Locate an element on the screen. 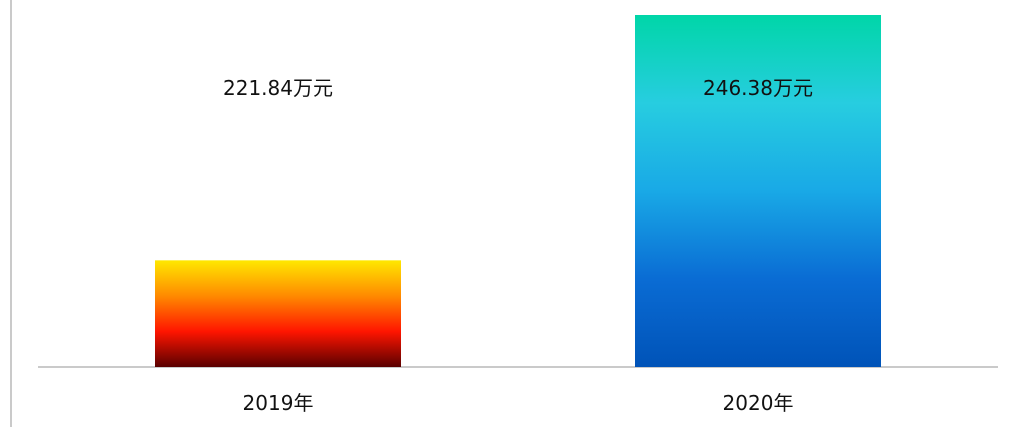 The image size is (1011, 427). data-label-0: 221.84万元 is located at coordinates (278, 88).